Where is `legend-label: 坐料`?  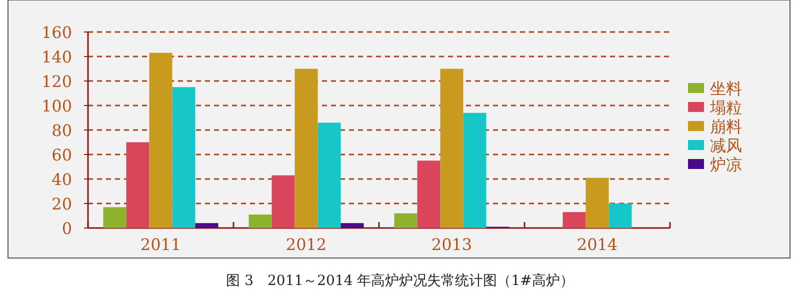
legend-label: 坐料 is located at coordinates (726, 88).